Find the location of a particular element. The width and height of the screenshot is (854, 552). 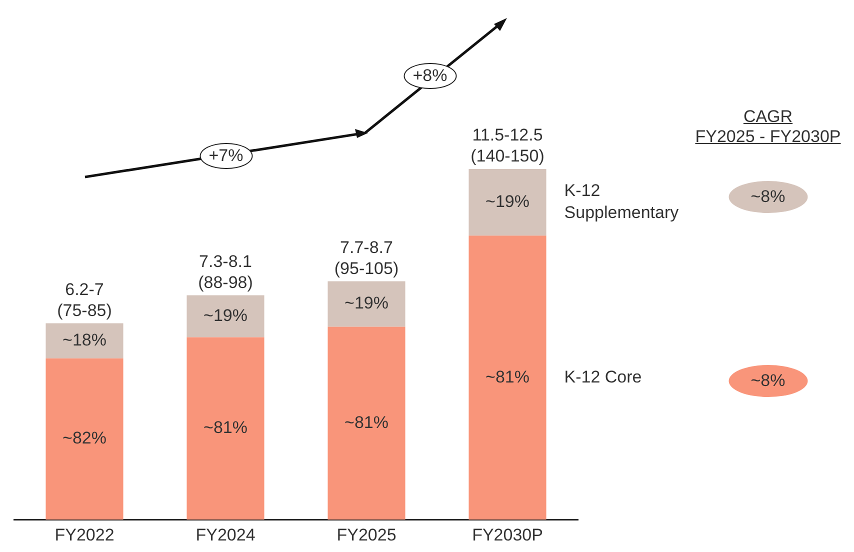

annotation: ~18% is located at coordinates (84, 340).